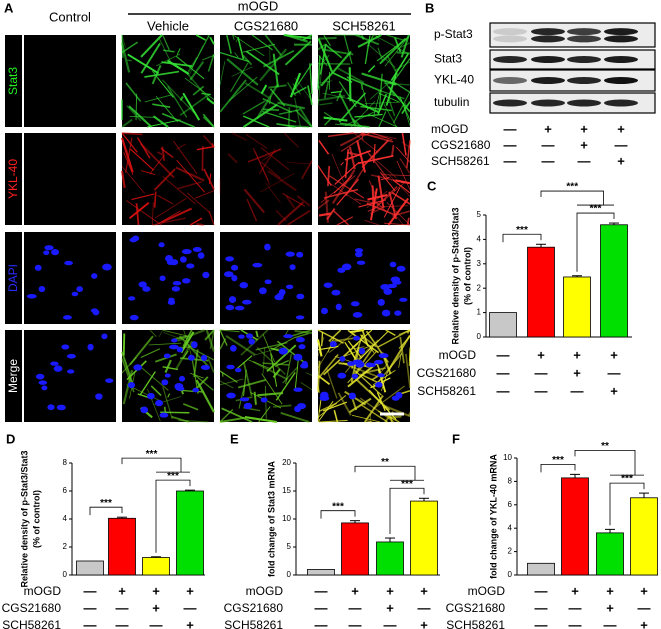 This screenshot has height=629, width=661. What do you see at coordinates (286, 490) in the screenshot?
I see `y-tick-label: 15` at bounding box center [286, 490].